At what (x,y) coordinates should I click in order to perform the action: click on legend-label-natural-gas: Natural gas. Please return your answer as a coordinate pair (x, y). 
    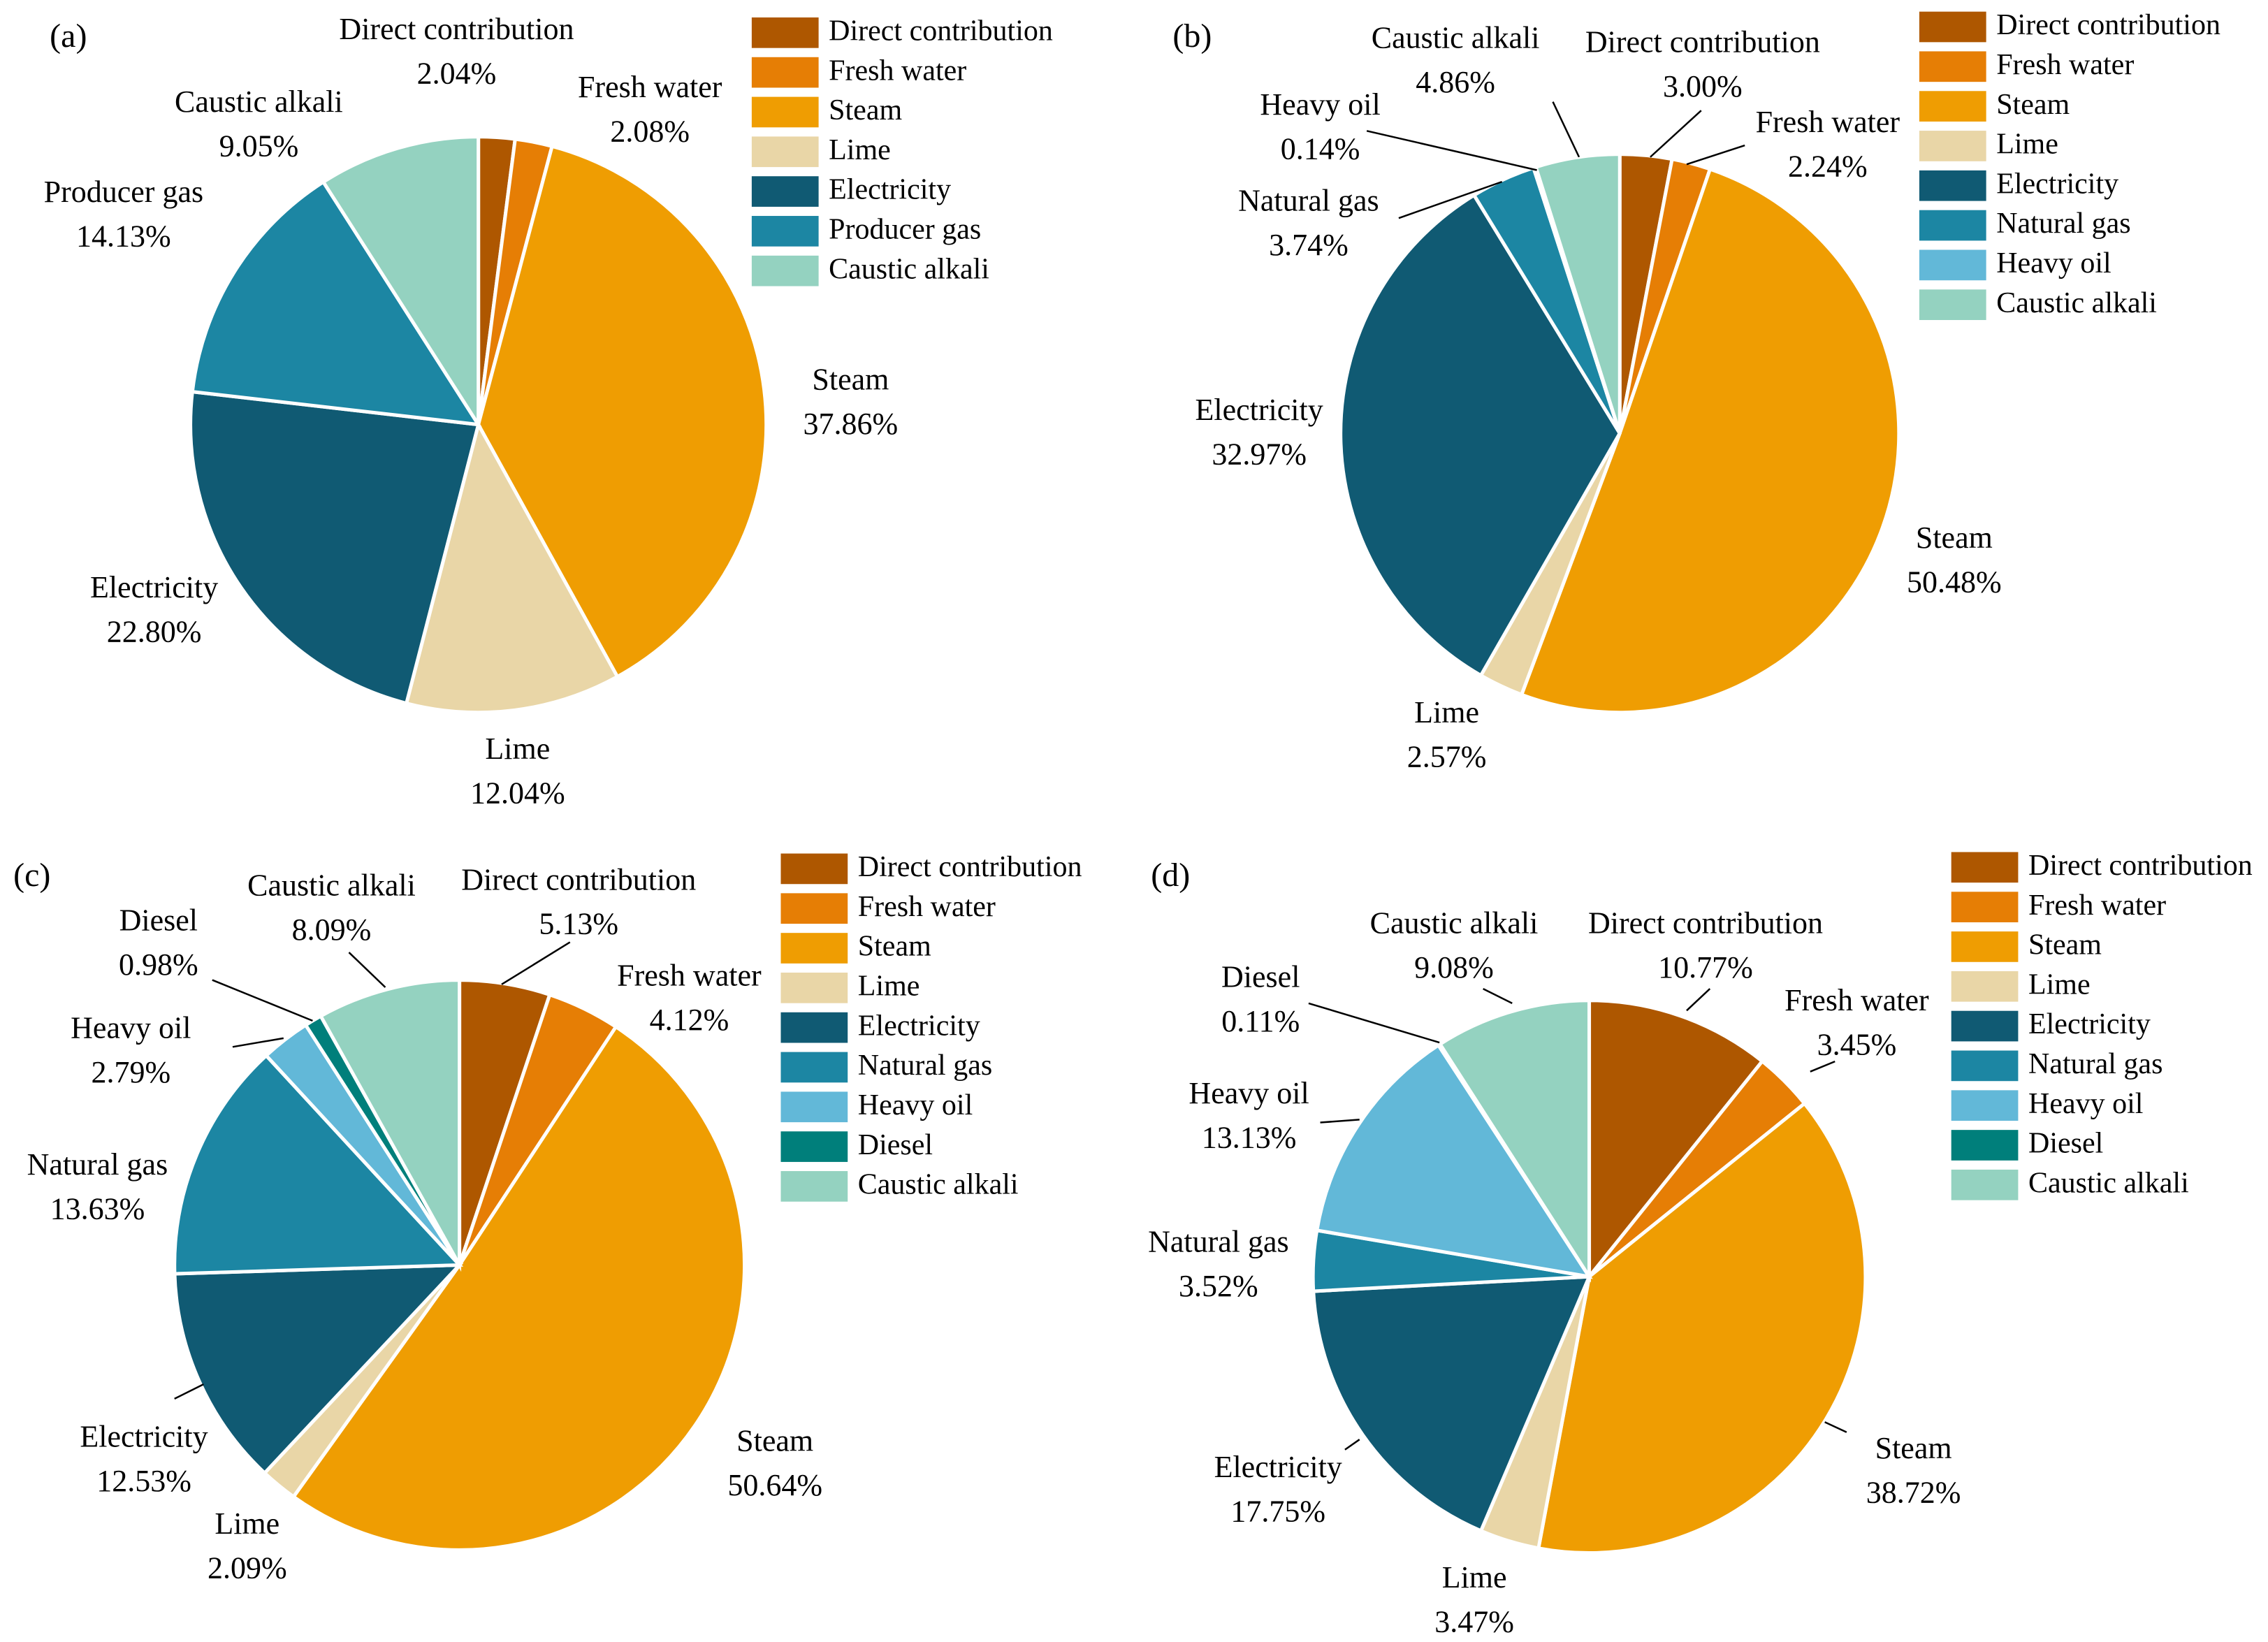
    Looking at the image, I should click on (2095, 1064).